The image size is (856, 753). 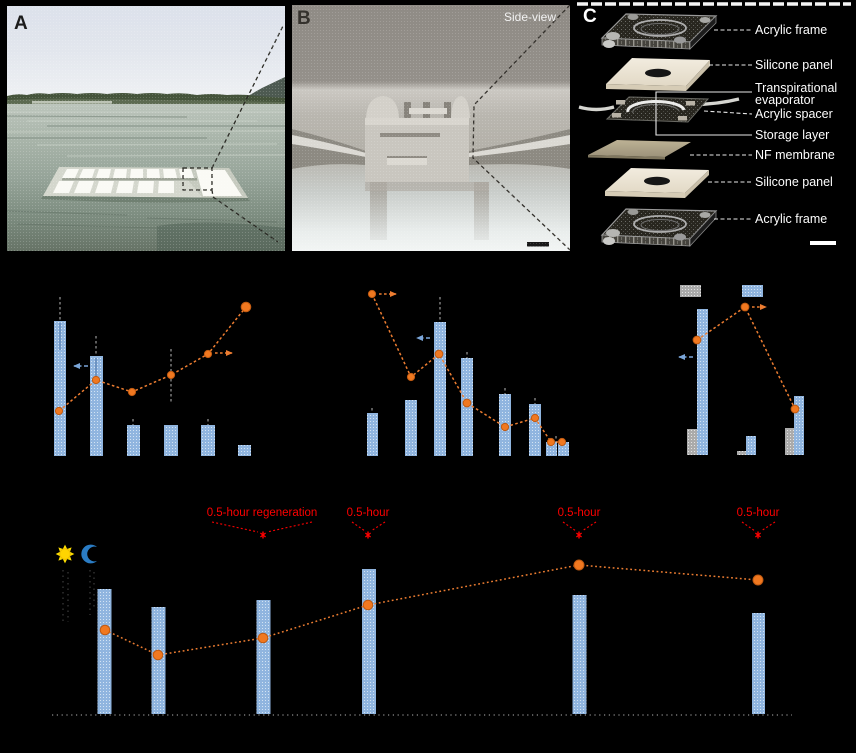 I want to click on svg-text: evaporator, so click(x=785, y=100).